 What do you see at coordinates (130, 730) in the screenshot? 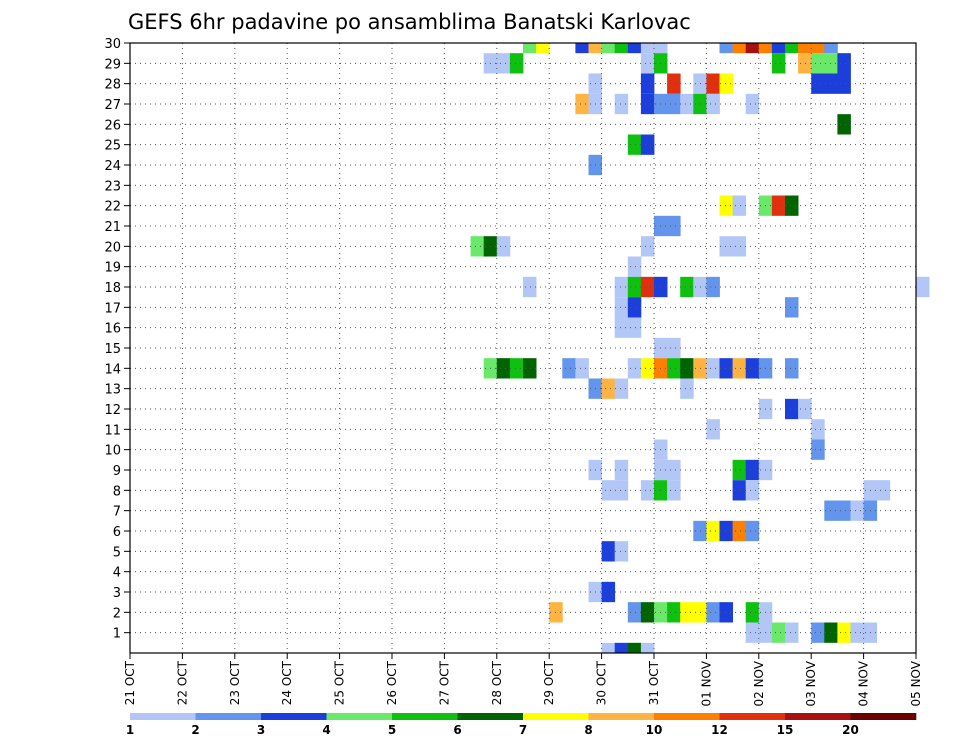
I see `legend-label: 1` at bounding box center [130, 730].